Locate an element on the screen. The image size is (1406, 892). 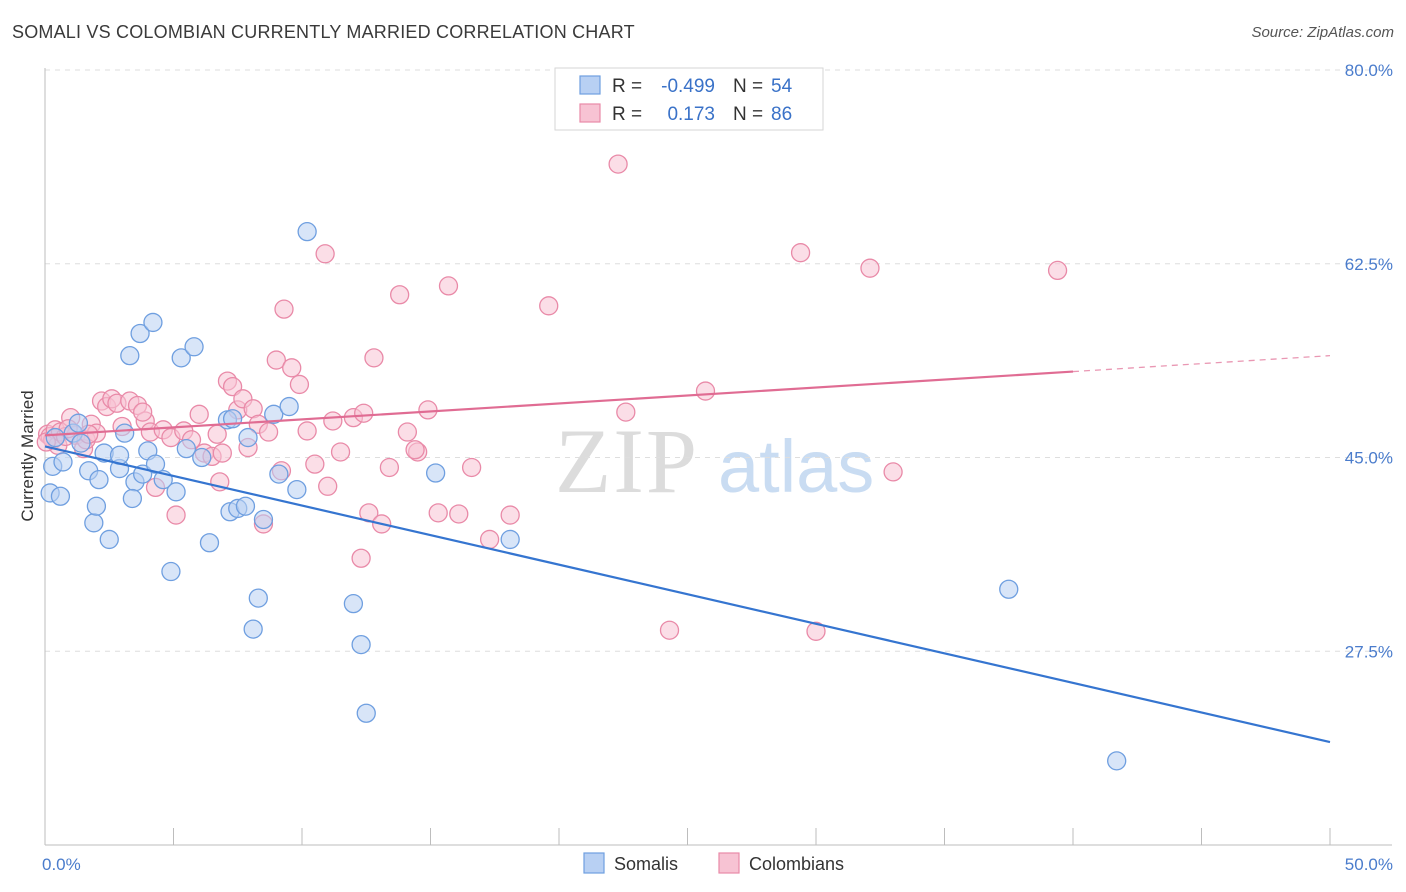
legend-n-label-colombians: N = is located at coordinates (748, 114).